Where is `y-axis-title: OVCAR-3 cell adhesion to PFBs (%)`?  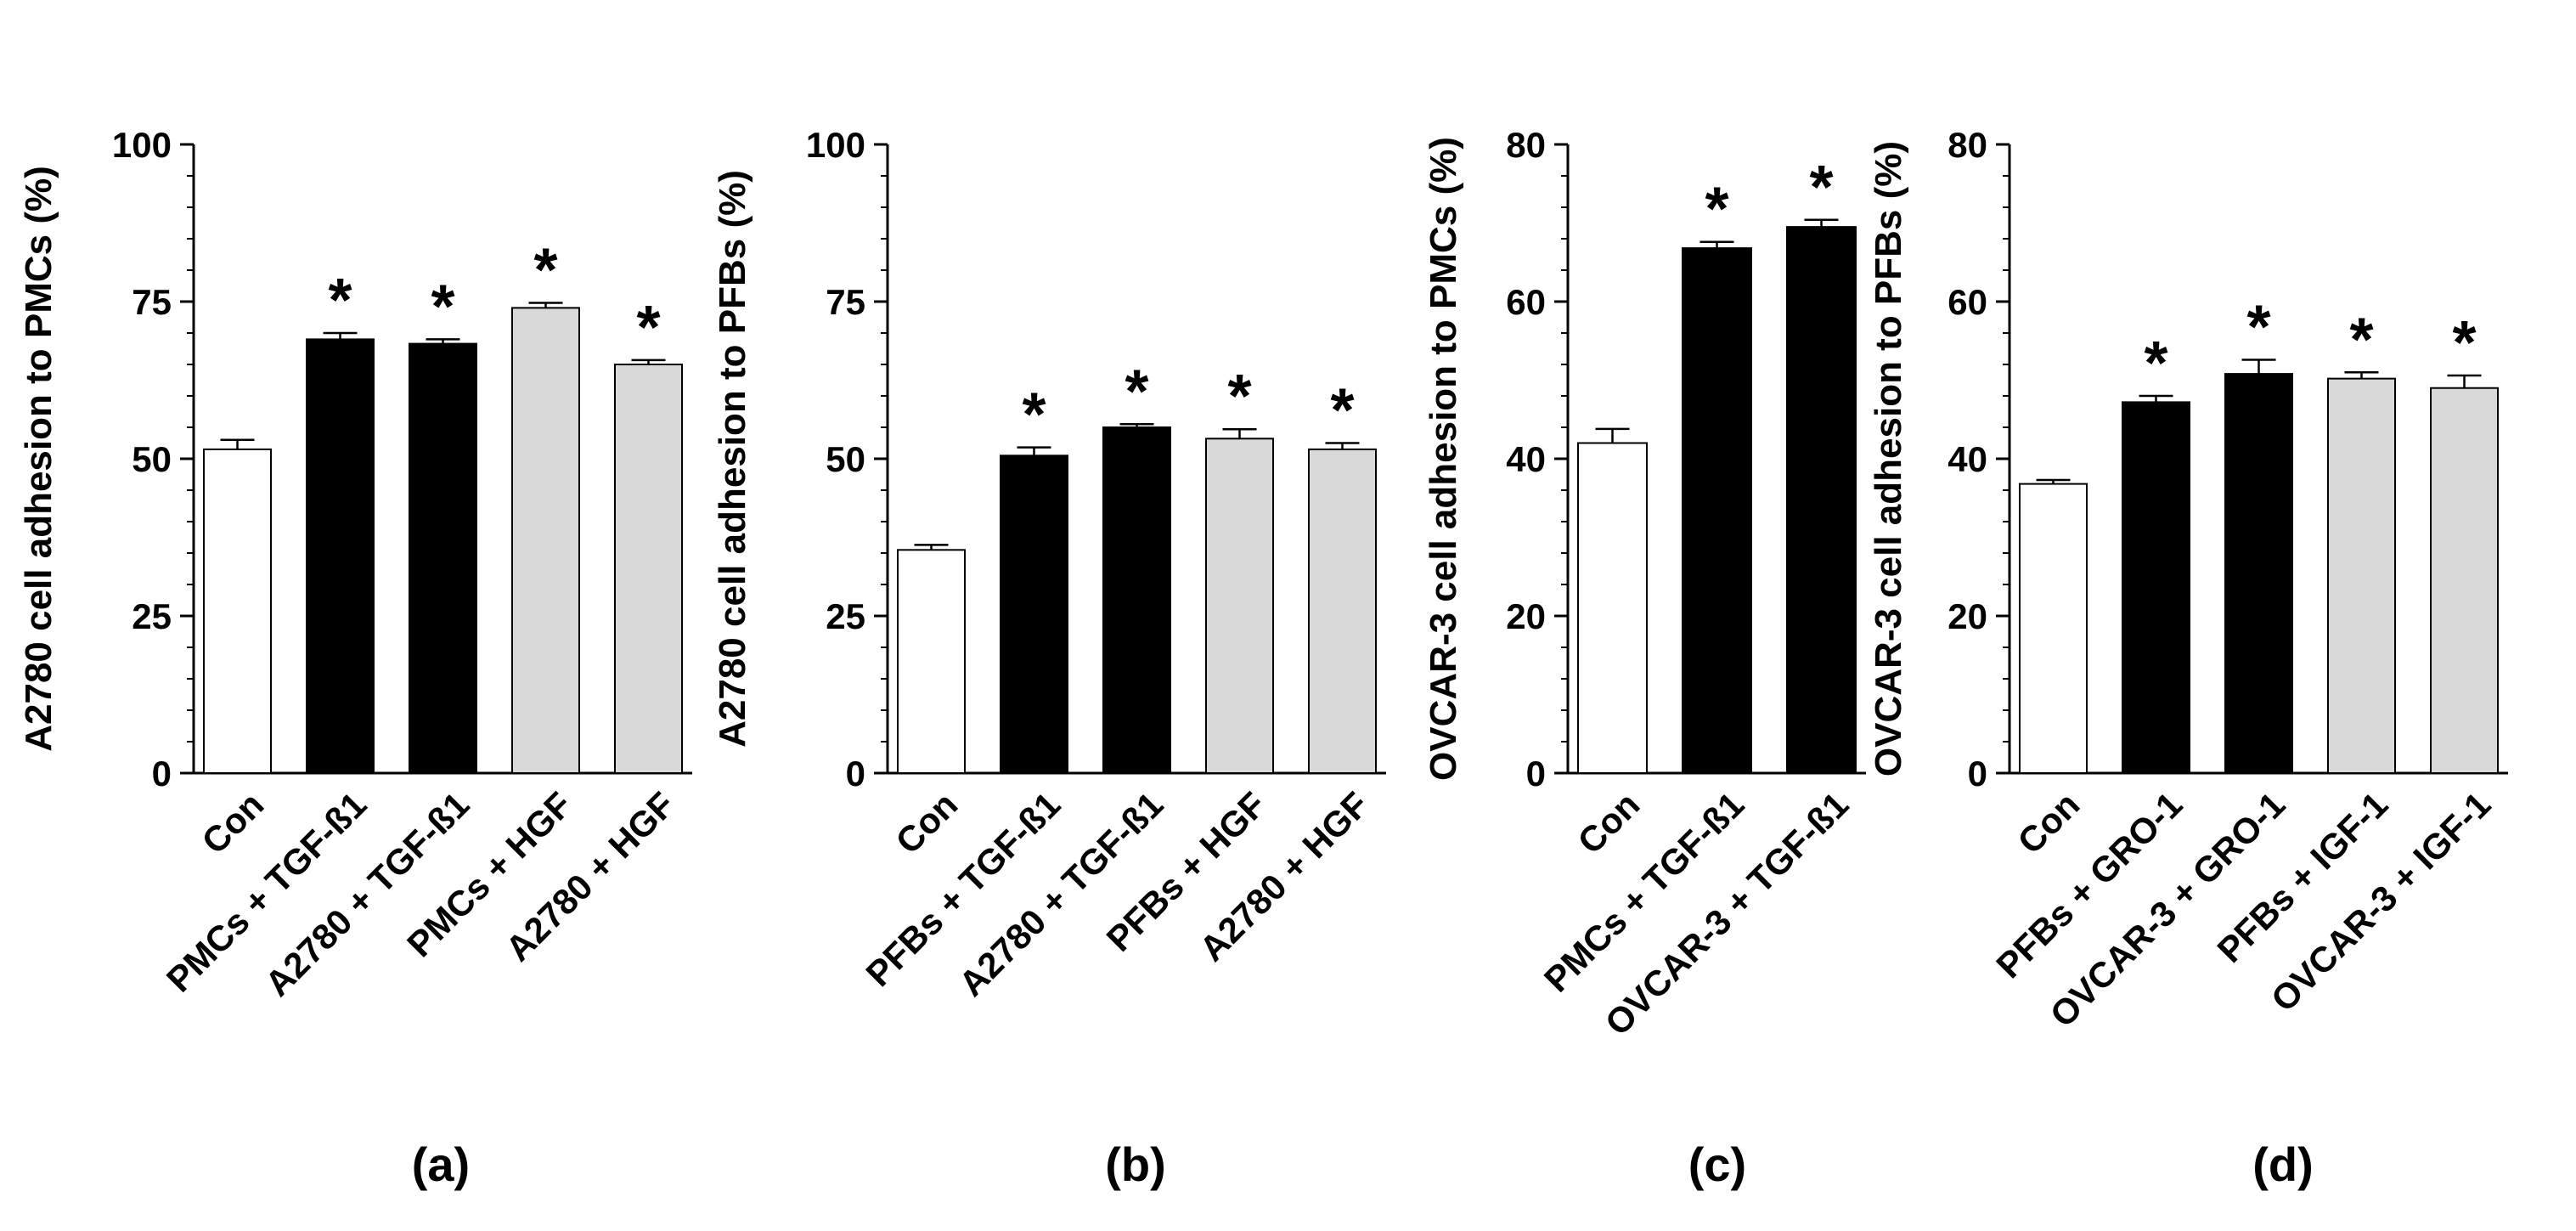
y-axis-title: OVCAR-3 cell adhesion to PFBs (%) is located at coordinates (1888, 459).